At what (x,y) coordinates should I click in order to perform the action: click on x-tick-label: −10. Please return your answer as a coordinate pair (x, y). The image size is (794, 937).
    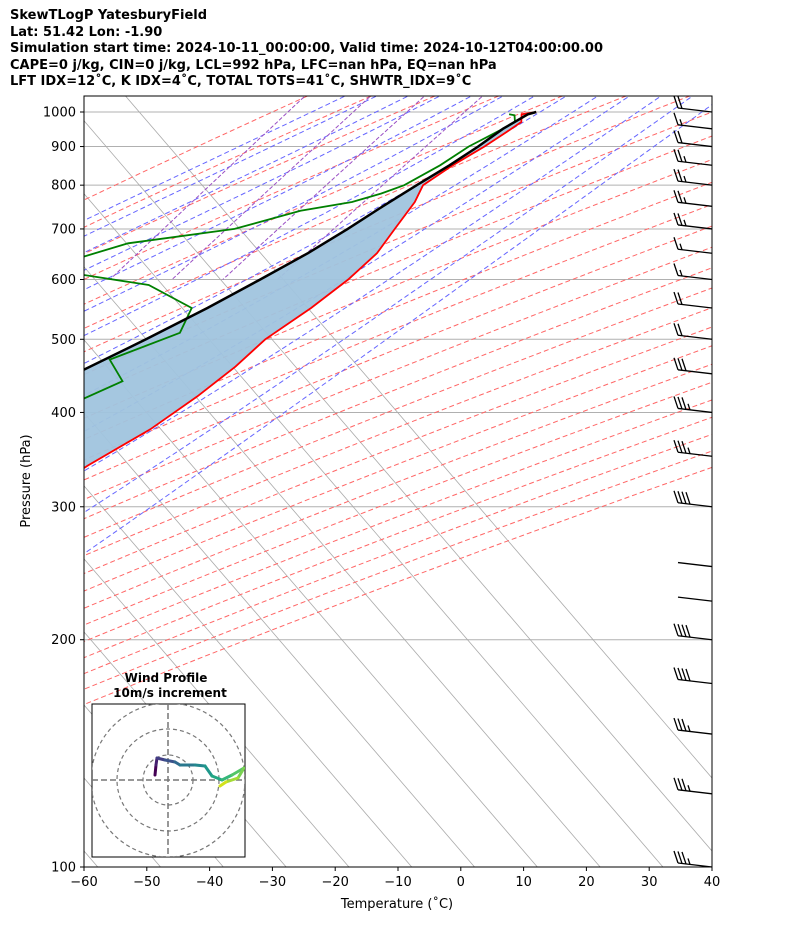
    Looking at the image, I should click on (397, 882).